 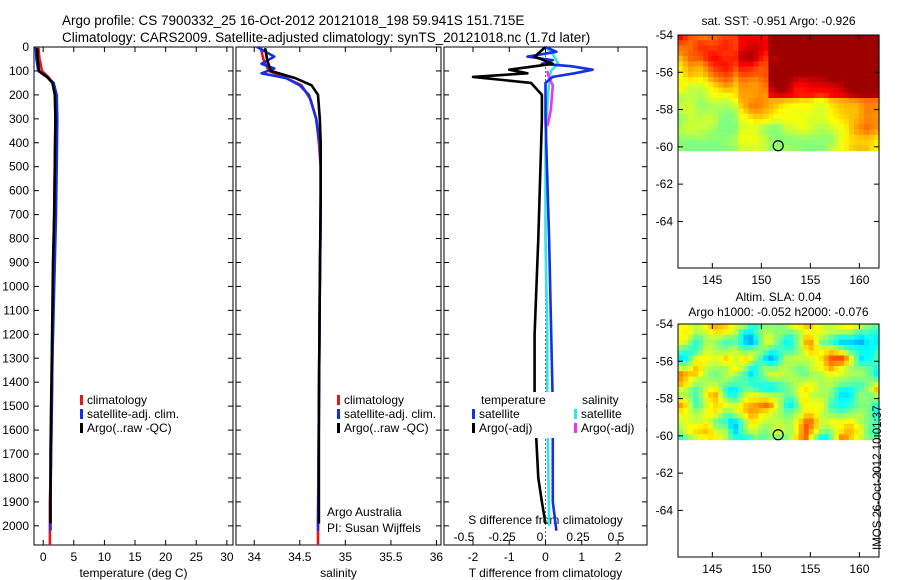 I want to click on depth-y-tick-label: 1200, so click(x=15, y=334).